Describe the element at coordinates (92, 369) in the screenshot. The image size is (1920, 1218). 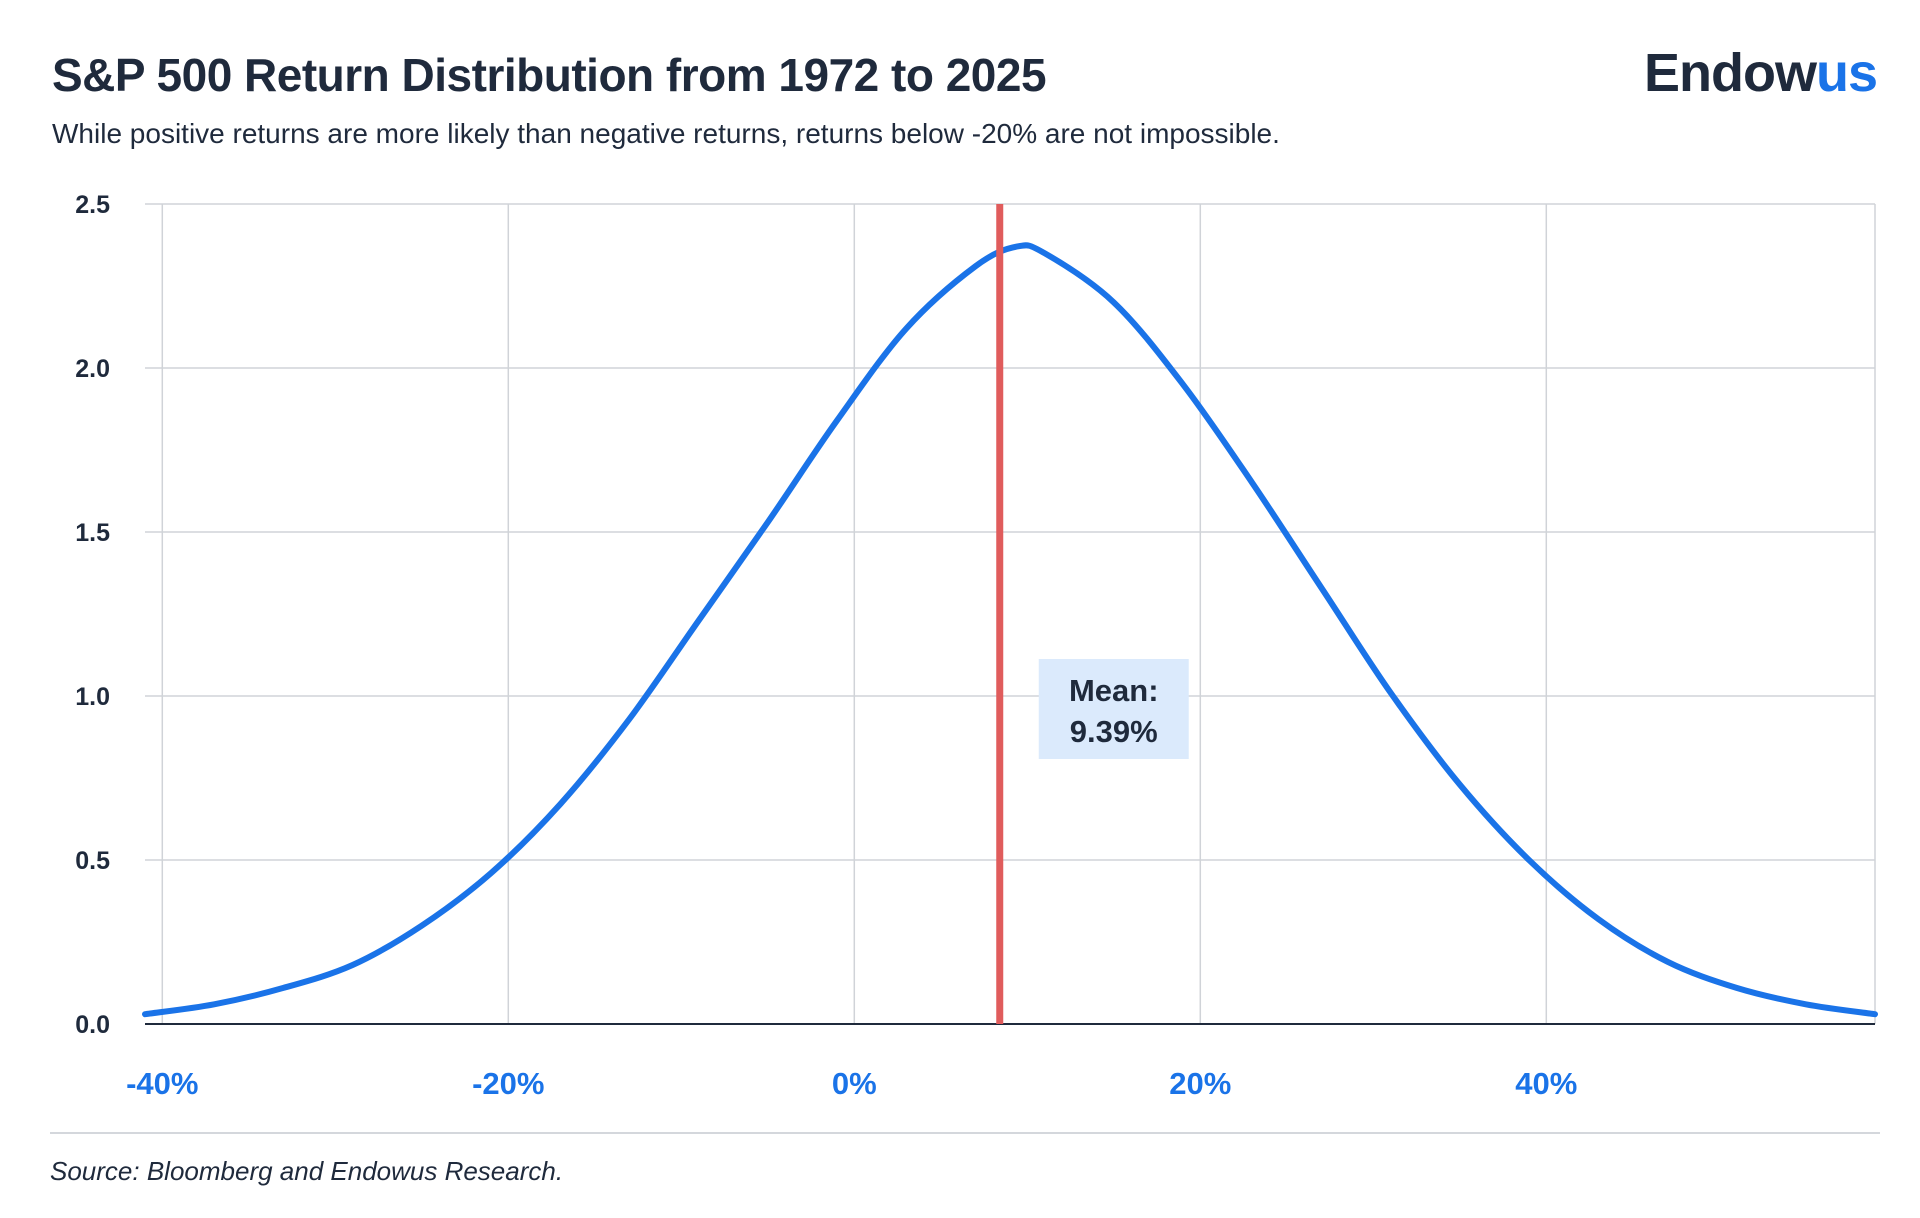
I see `y-tick-label: 2.0` at that location.